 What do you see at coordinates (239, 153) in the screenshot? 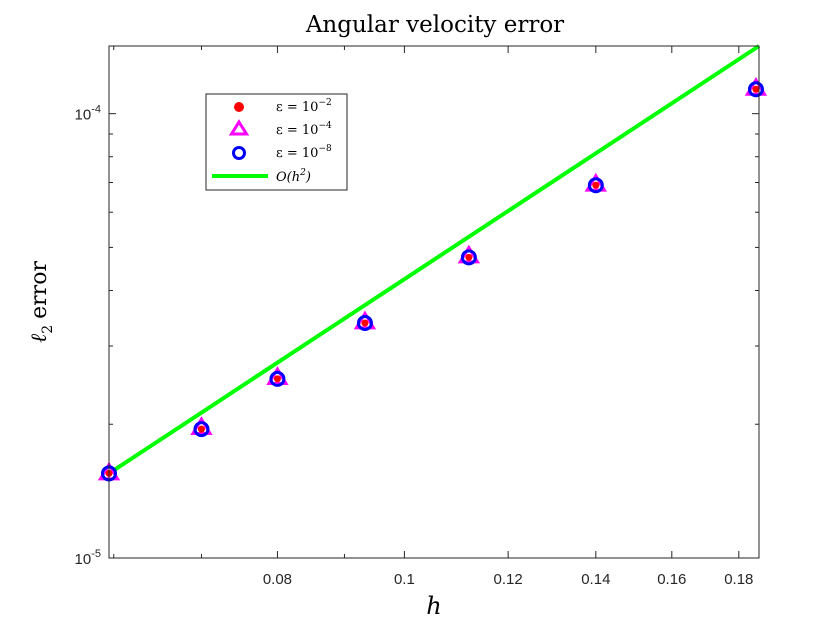
I see `legend-marker-circle` at bounding box center [239, 153].